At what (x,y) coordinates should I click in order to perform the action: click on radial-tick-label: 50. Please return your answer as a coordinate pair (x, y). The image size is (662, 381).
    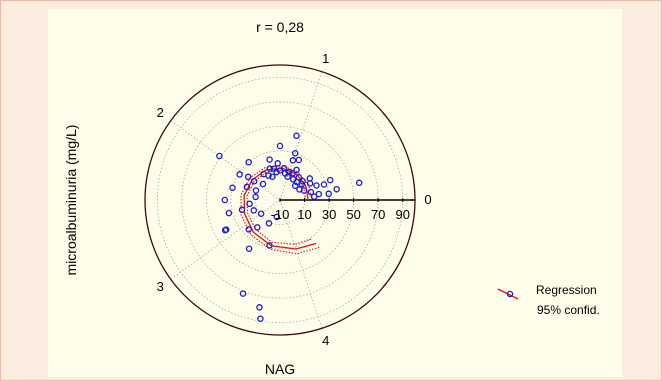
    Looking at the image, I should click on (353, 214).